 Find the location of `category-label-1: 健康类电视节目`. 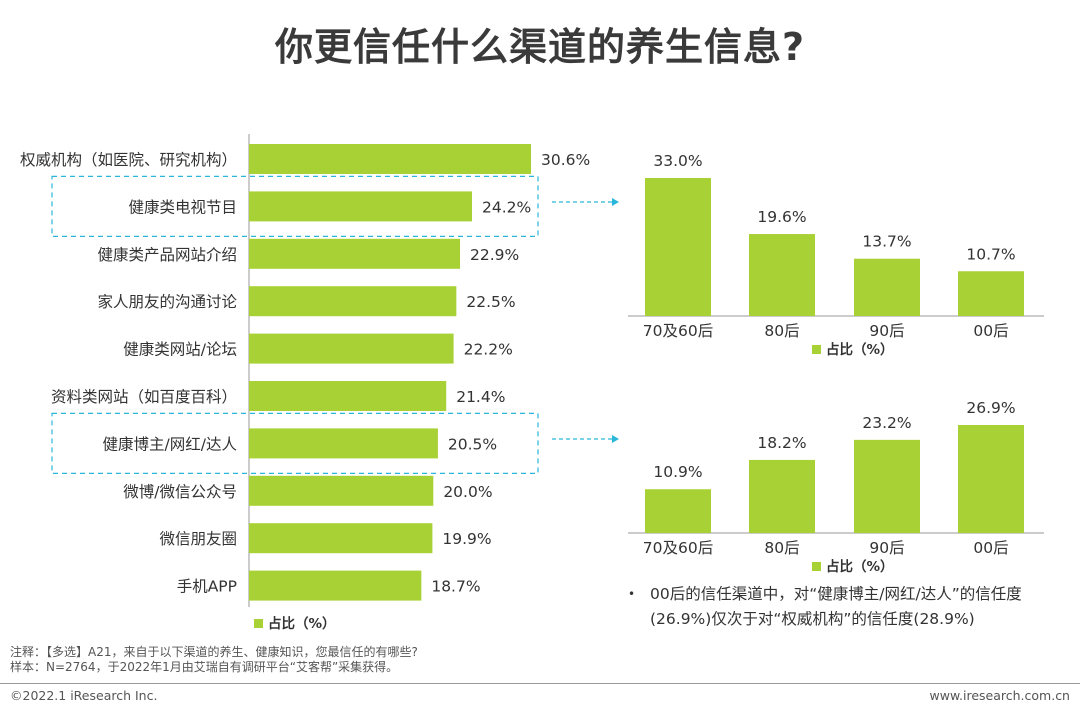

category-label-1: 健康类电视节目 is located at coordinates (182, 207).